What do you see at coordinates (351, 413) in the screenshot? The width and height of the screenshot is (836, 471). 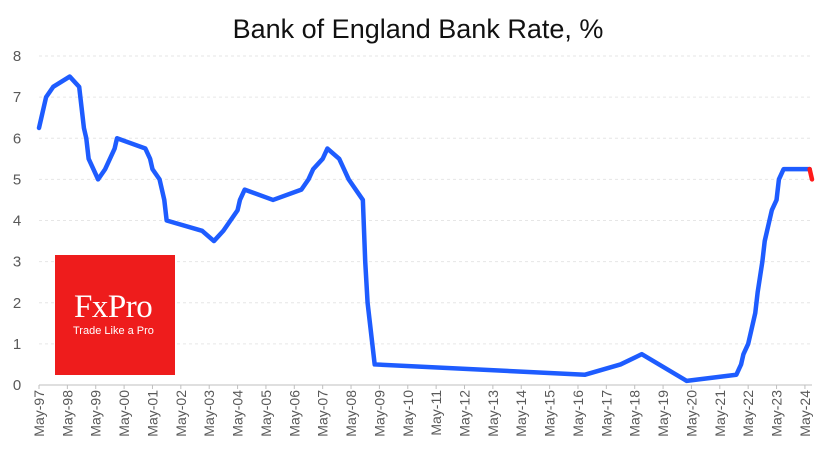 I see `x-tick-label: May-08` at bounding box center [351, 413].